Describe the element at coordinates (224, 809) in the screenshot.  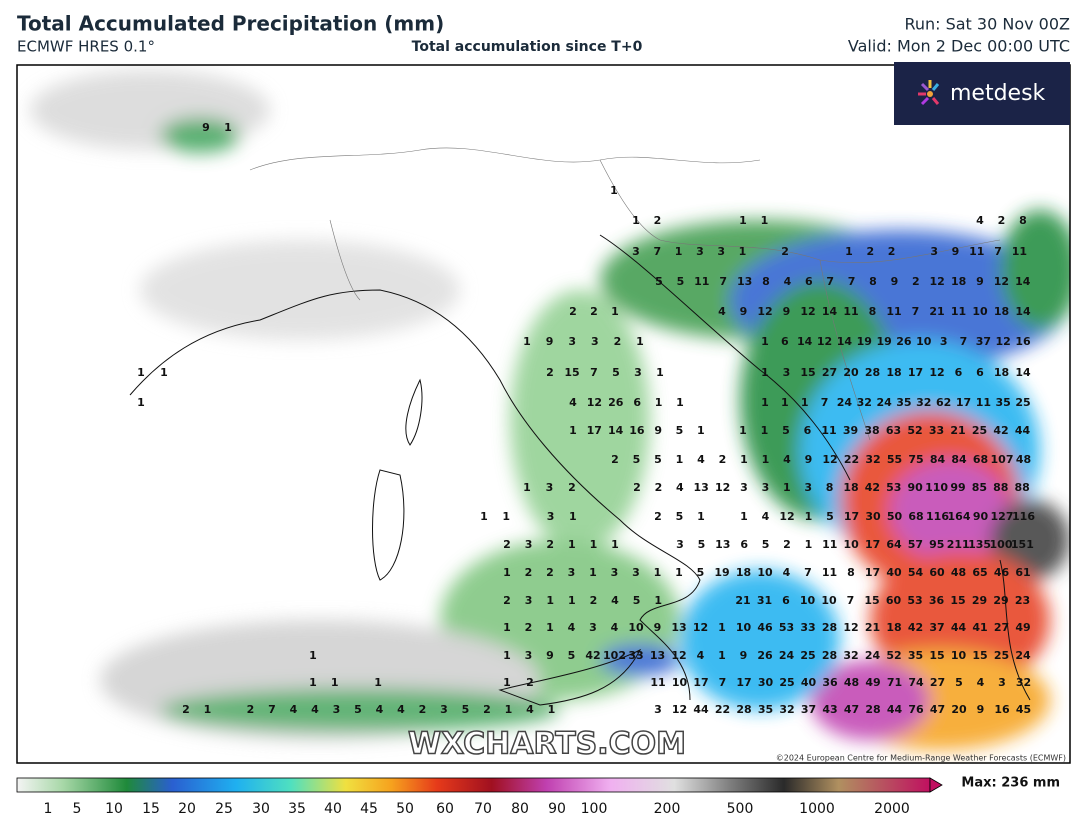
I see `colorbar-label: 25` at that location.